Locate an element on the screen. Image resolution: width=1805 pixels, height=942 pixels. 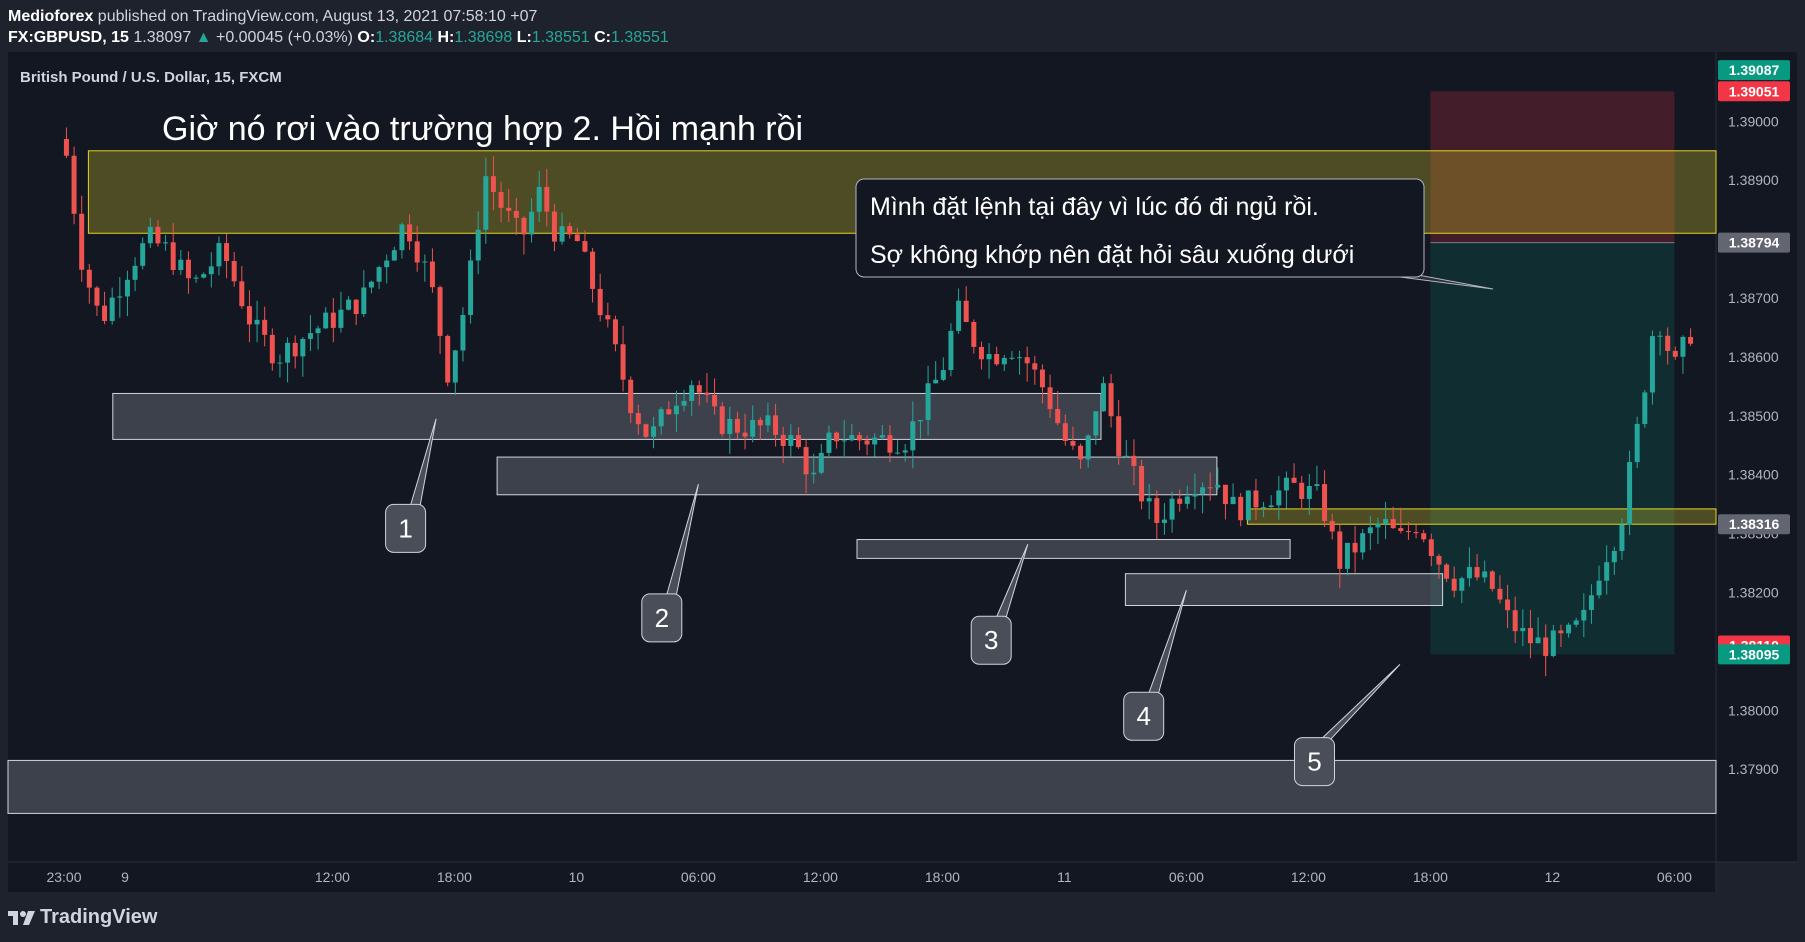
y-tick-label: 1.38900 is located at coordinates (1753, 180).